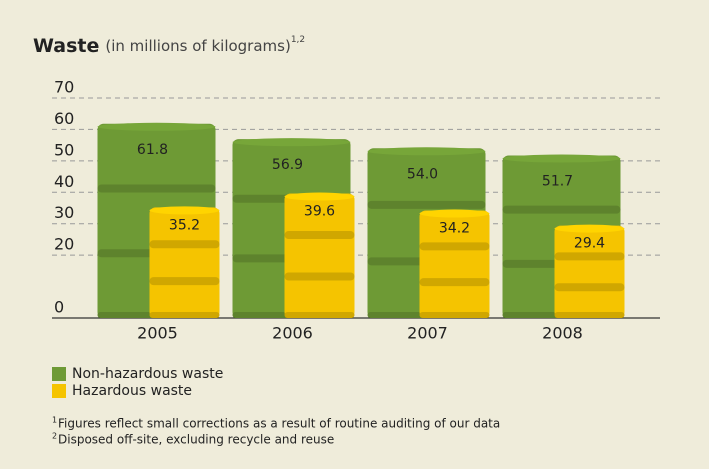 This screenshot has width=709, height=469. Describe the element at coordinates (64, 118) in the screenshot. I see `y-tick-label: 60` at that location.